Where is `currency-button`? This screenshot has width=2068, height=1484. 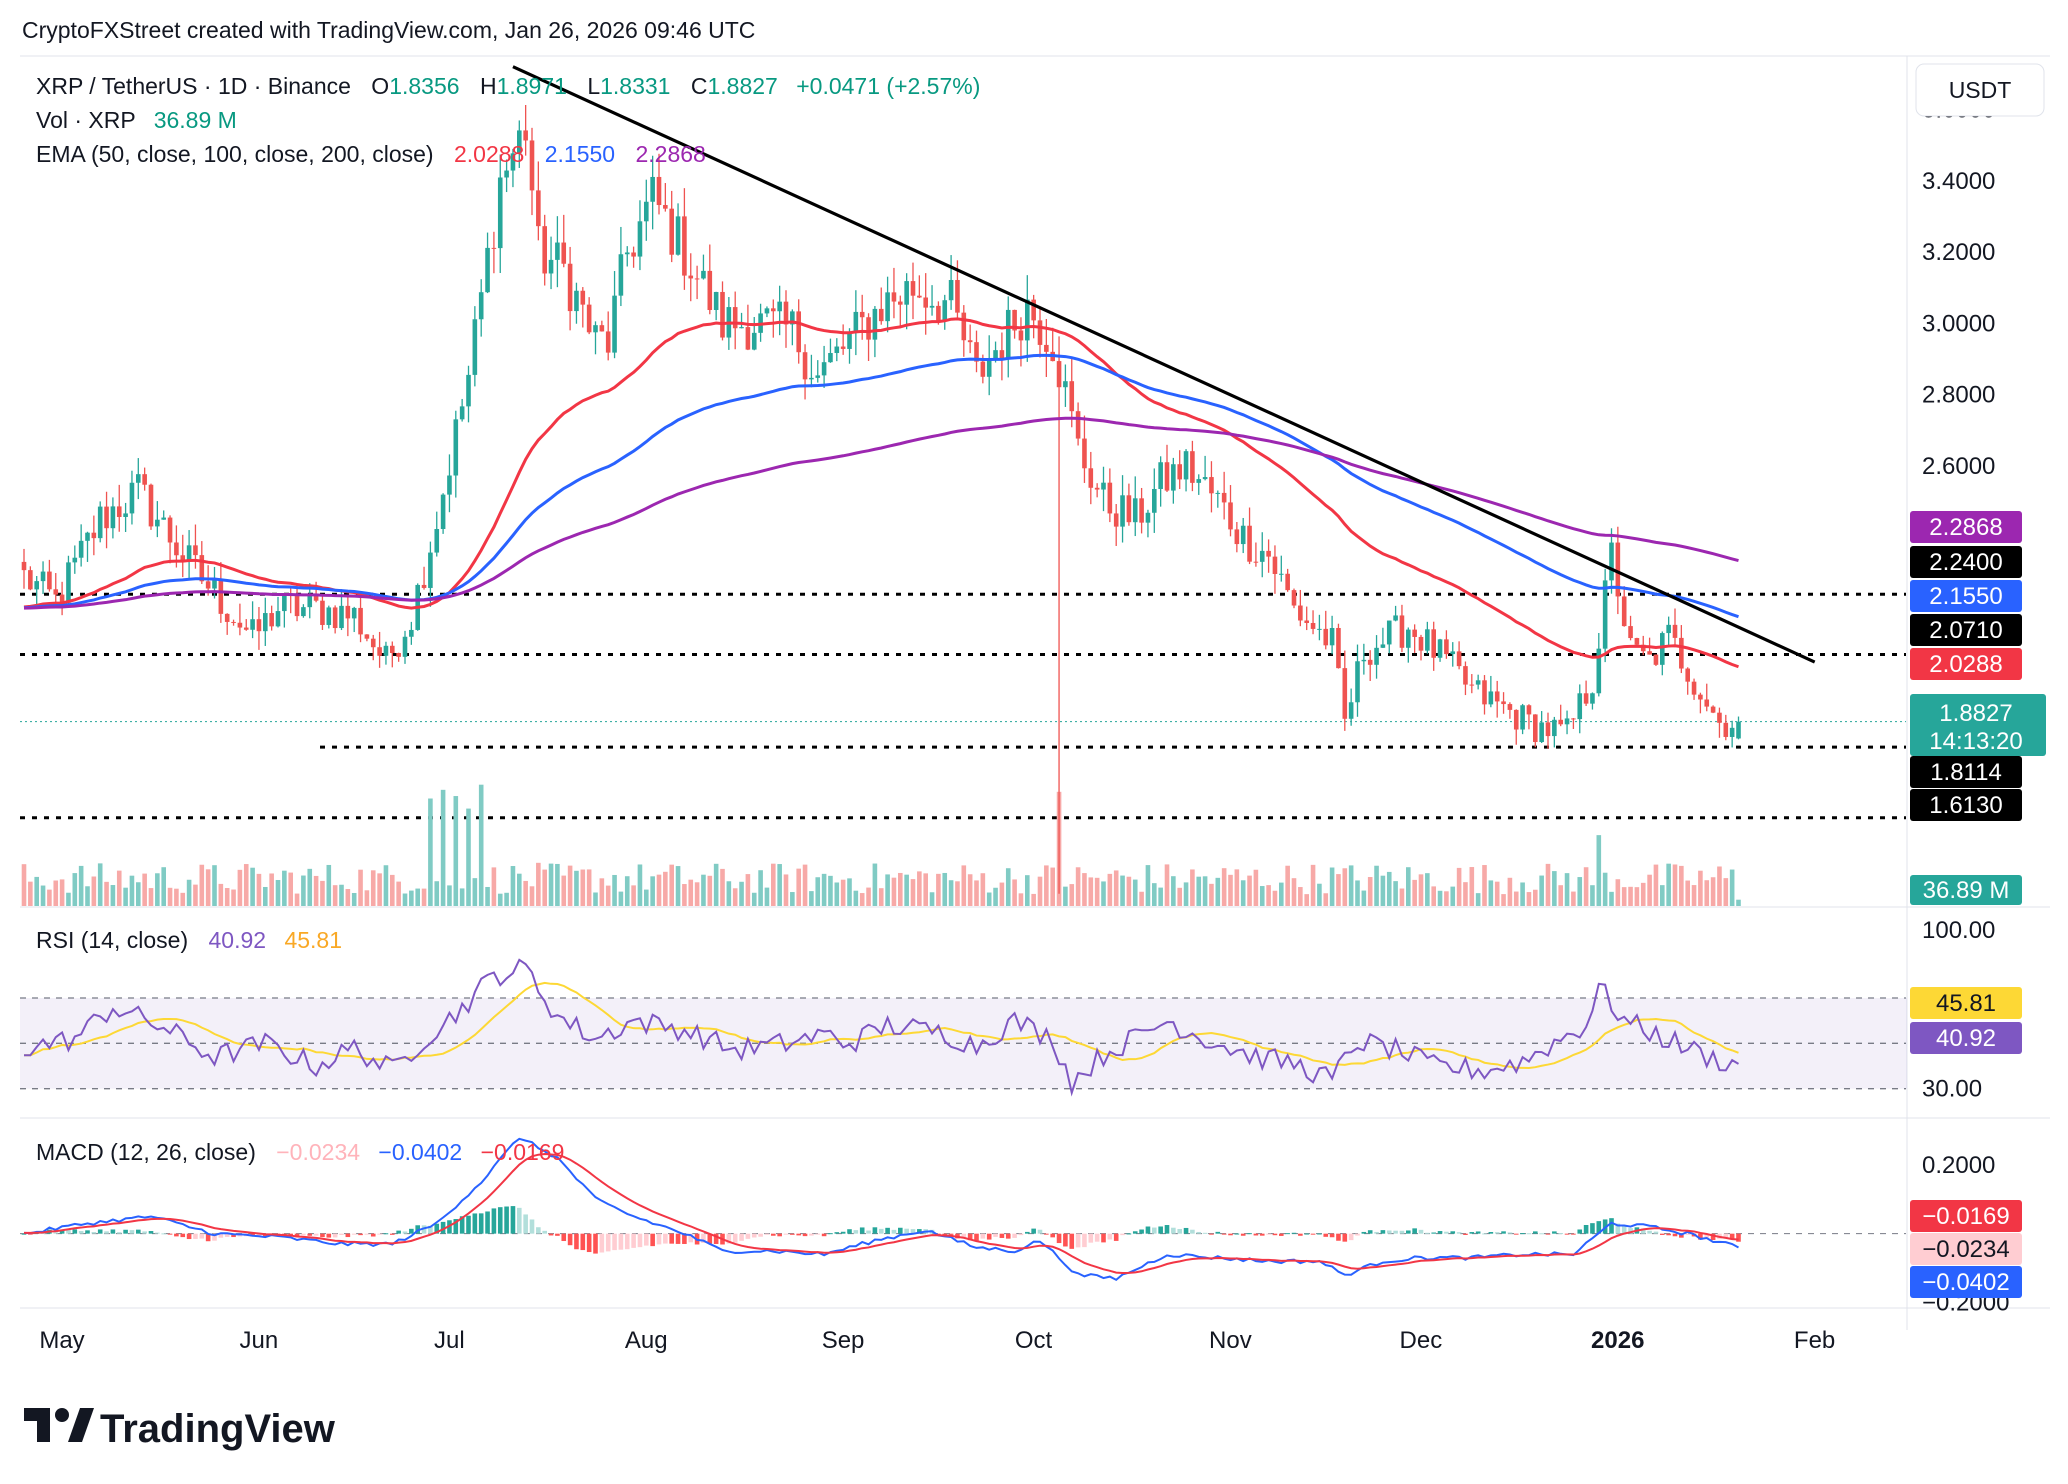
currency-button is located at coordinates (1980, 90).